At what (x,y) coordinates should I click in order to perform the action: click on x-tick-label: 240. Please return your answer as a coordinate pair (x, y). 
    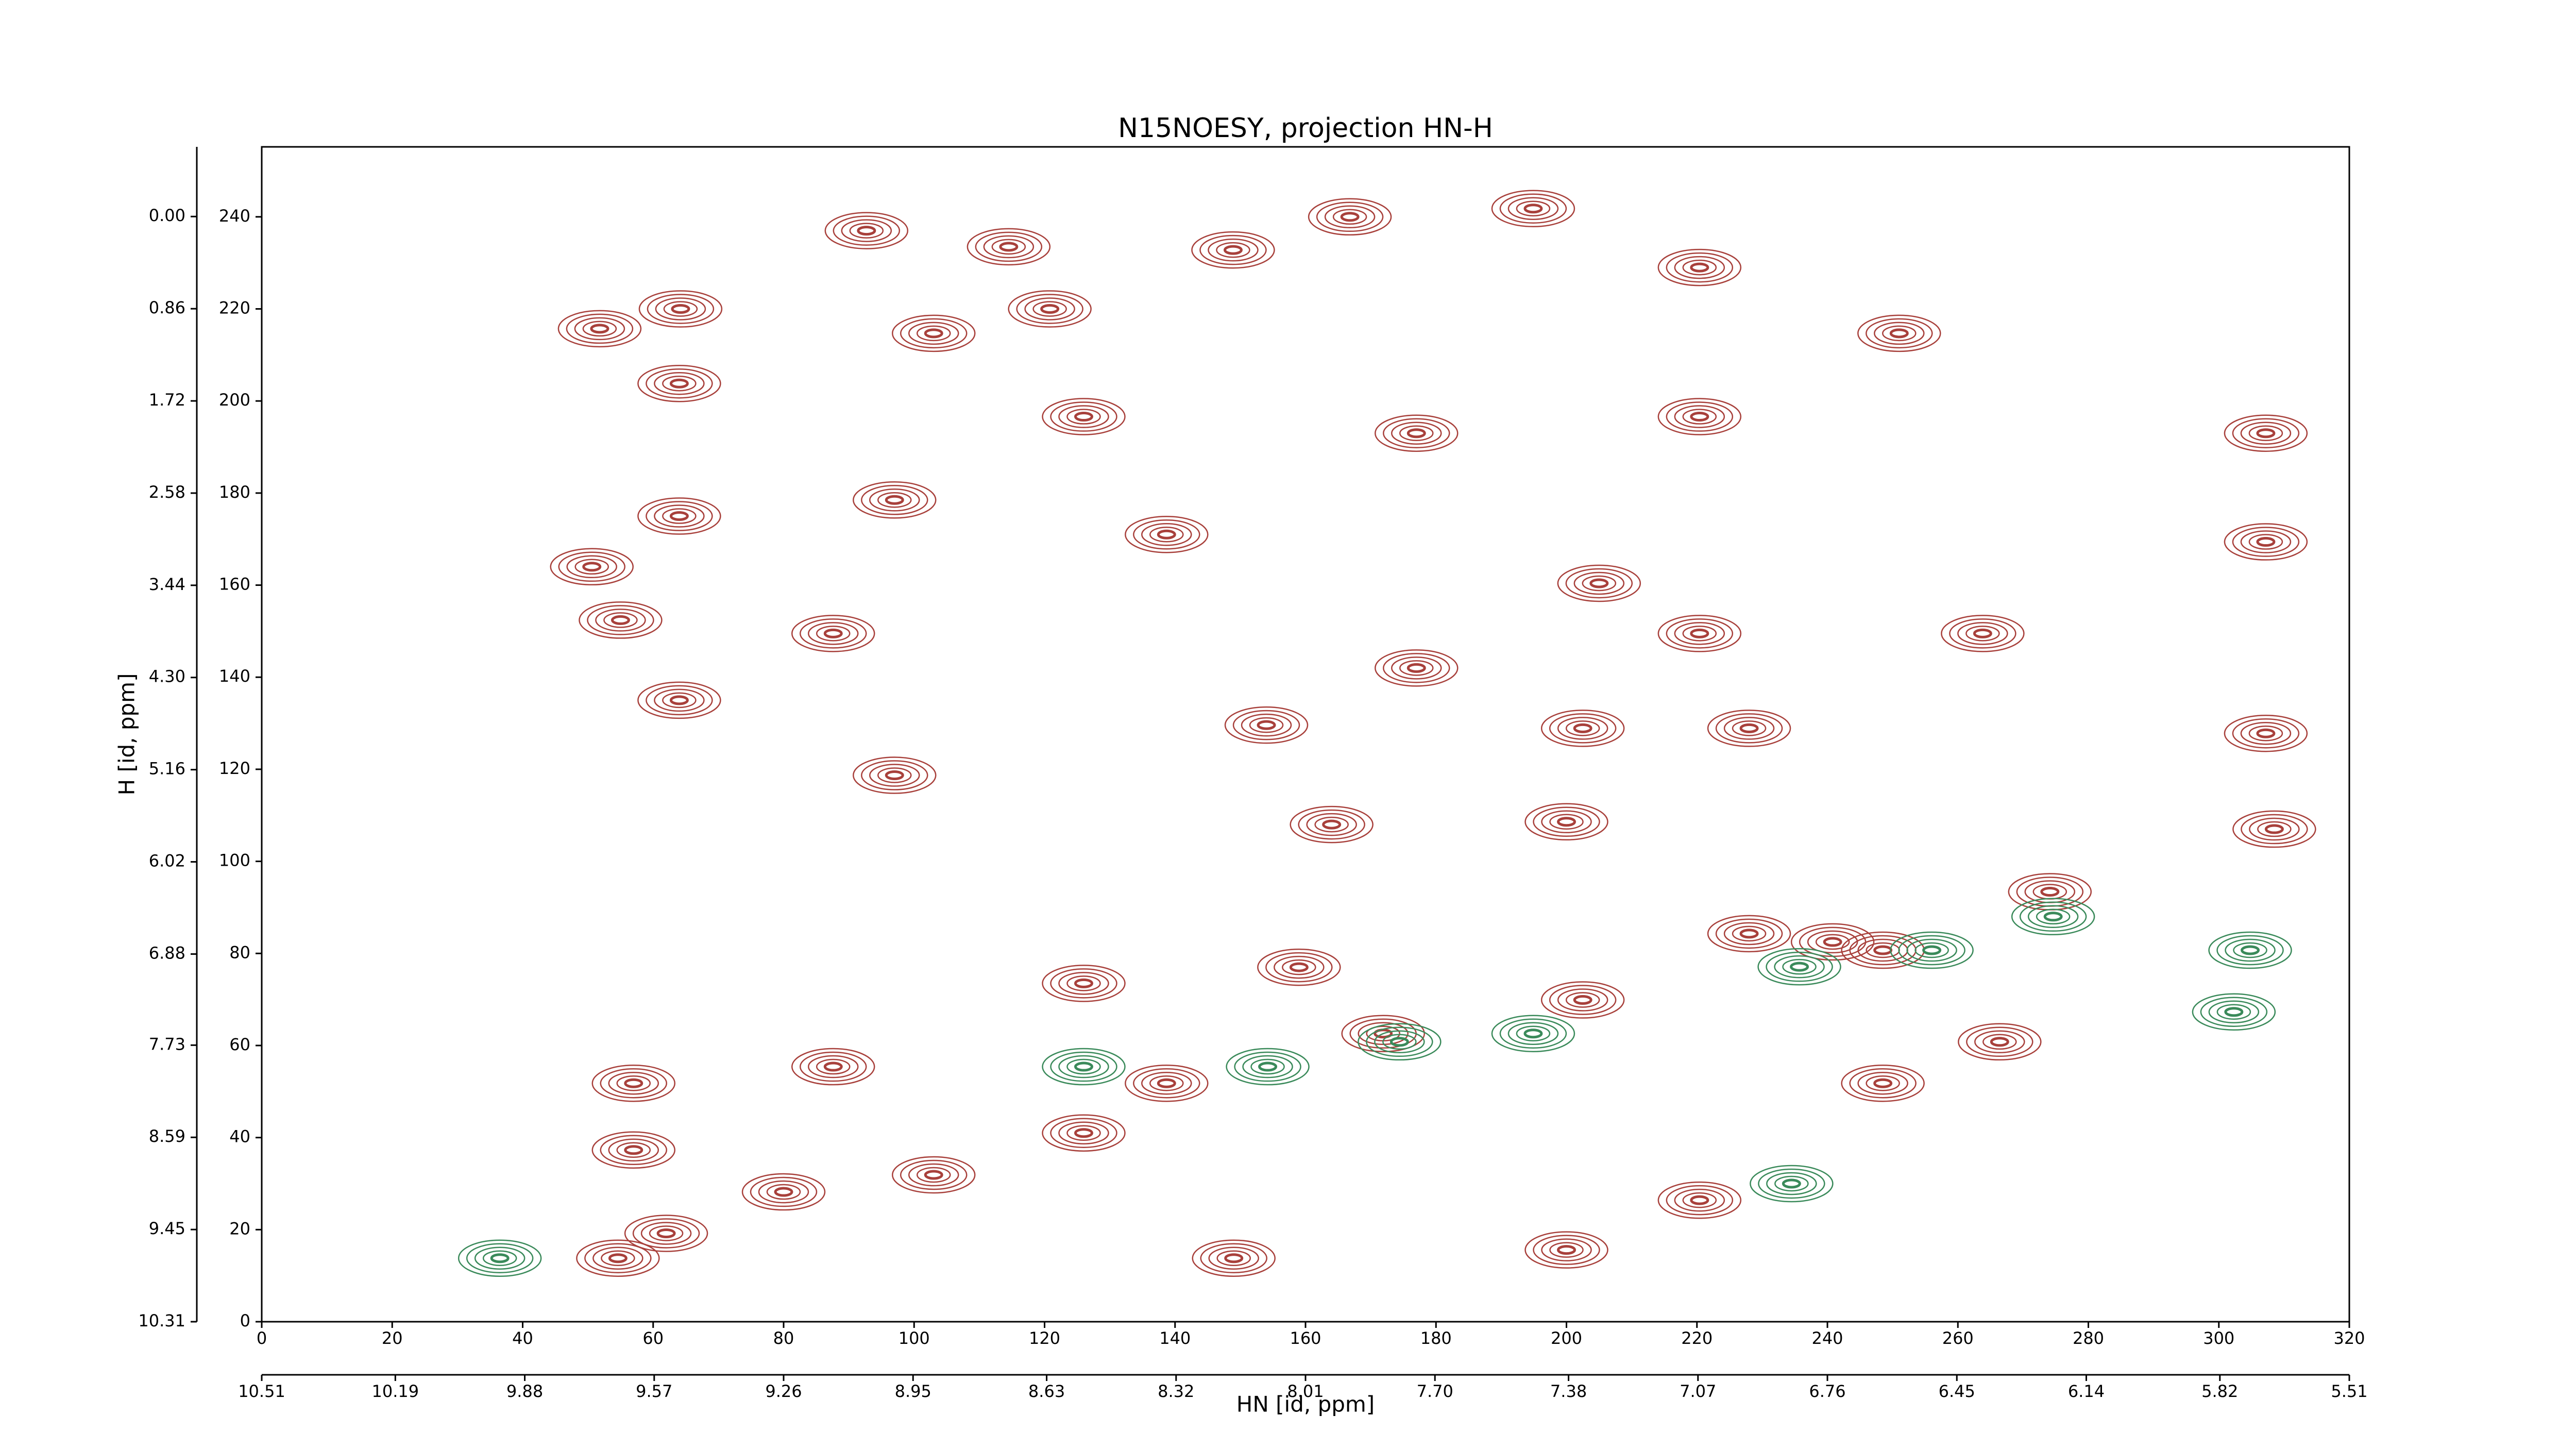
    Looking at the image, I should click on (1827, 1338).